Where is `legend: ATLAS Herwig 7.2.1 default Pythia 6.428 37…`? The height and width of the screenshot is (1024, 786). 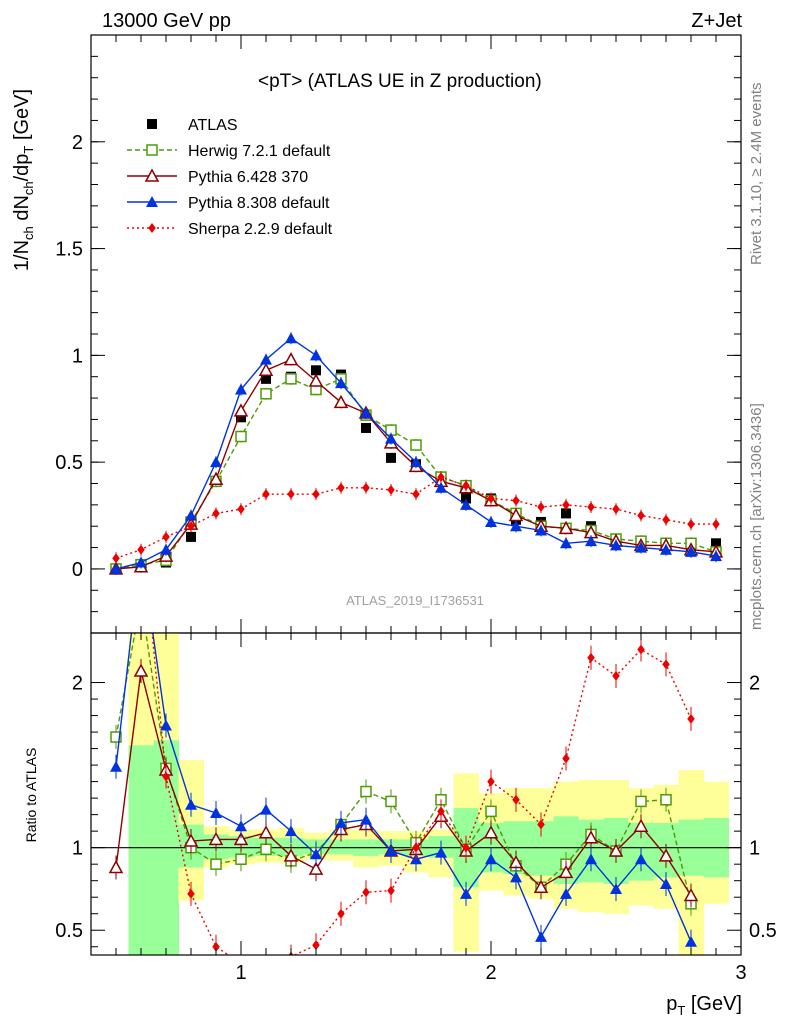
legend: ATLAS Herwig 7.2.1 default Pythia 6.428 37… is located at coordinates (230, 177).